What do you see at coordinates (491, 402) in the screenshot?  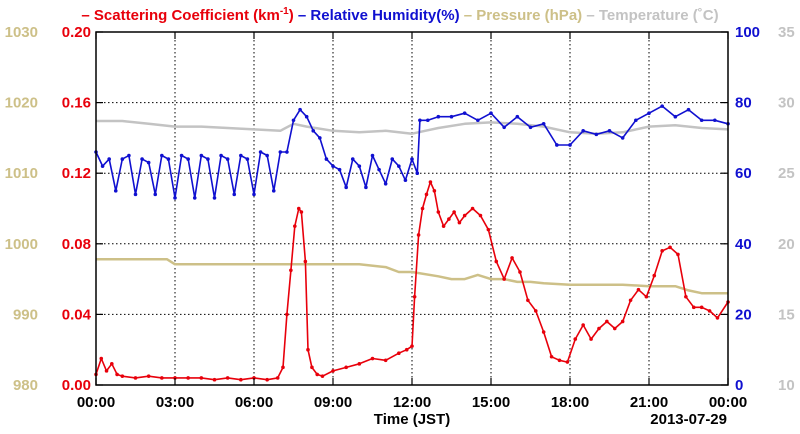 I see `x-tick-label: 15:00` at bounding box center [491, 402].